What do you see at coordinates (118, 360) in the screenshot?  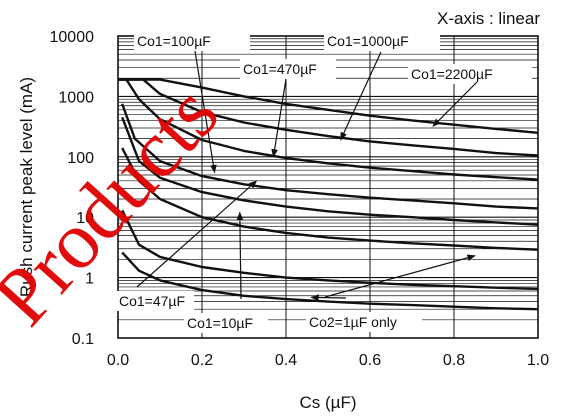 I see `x-tick-label: 0.0` at bounding box center [118, 360].